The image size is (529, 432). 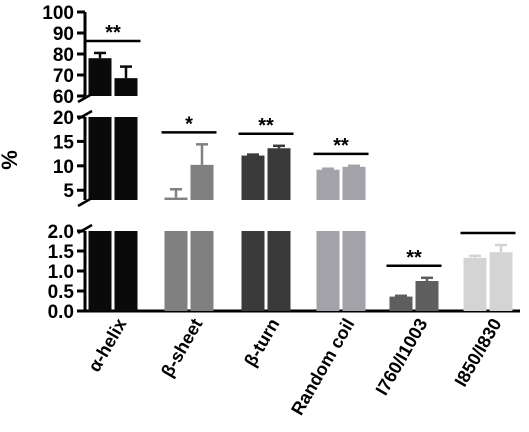 What do you see at coordinates (322, 367) in the screenshot?
I see `category-label: Random coil` at bounding box center [322, 367].